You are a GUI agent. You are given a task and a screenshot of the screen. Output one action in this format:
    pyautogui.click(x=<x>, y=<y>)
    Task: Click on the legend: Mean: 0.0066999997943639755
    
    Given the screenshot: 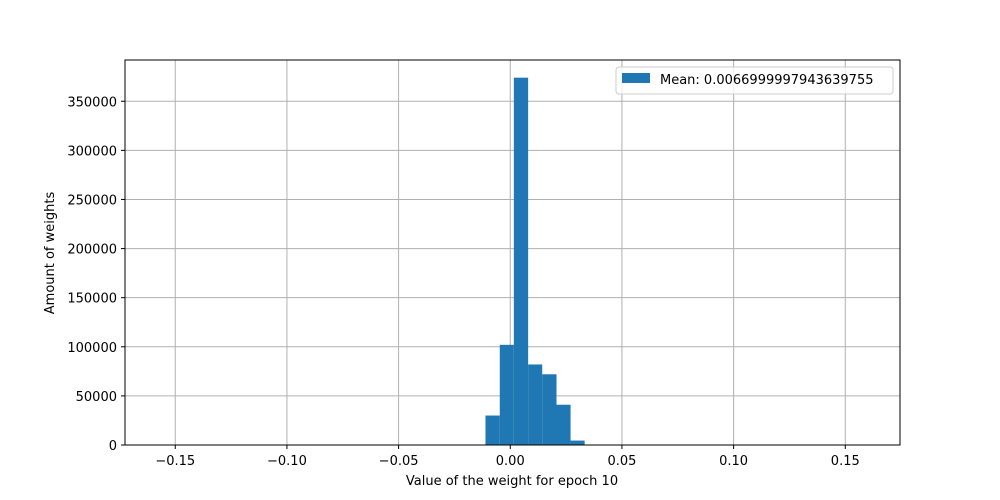 What is the action you would take?
    pyautogui.click(x=754, y=80)
    